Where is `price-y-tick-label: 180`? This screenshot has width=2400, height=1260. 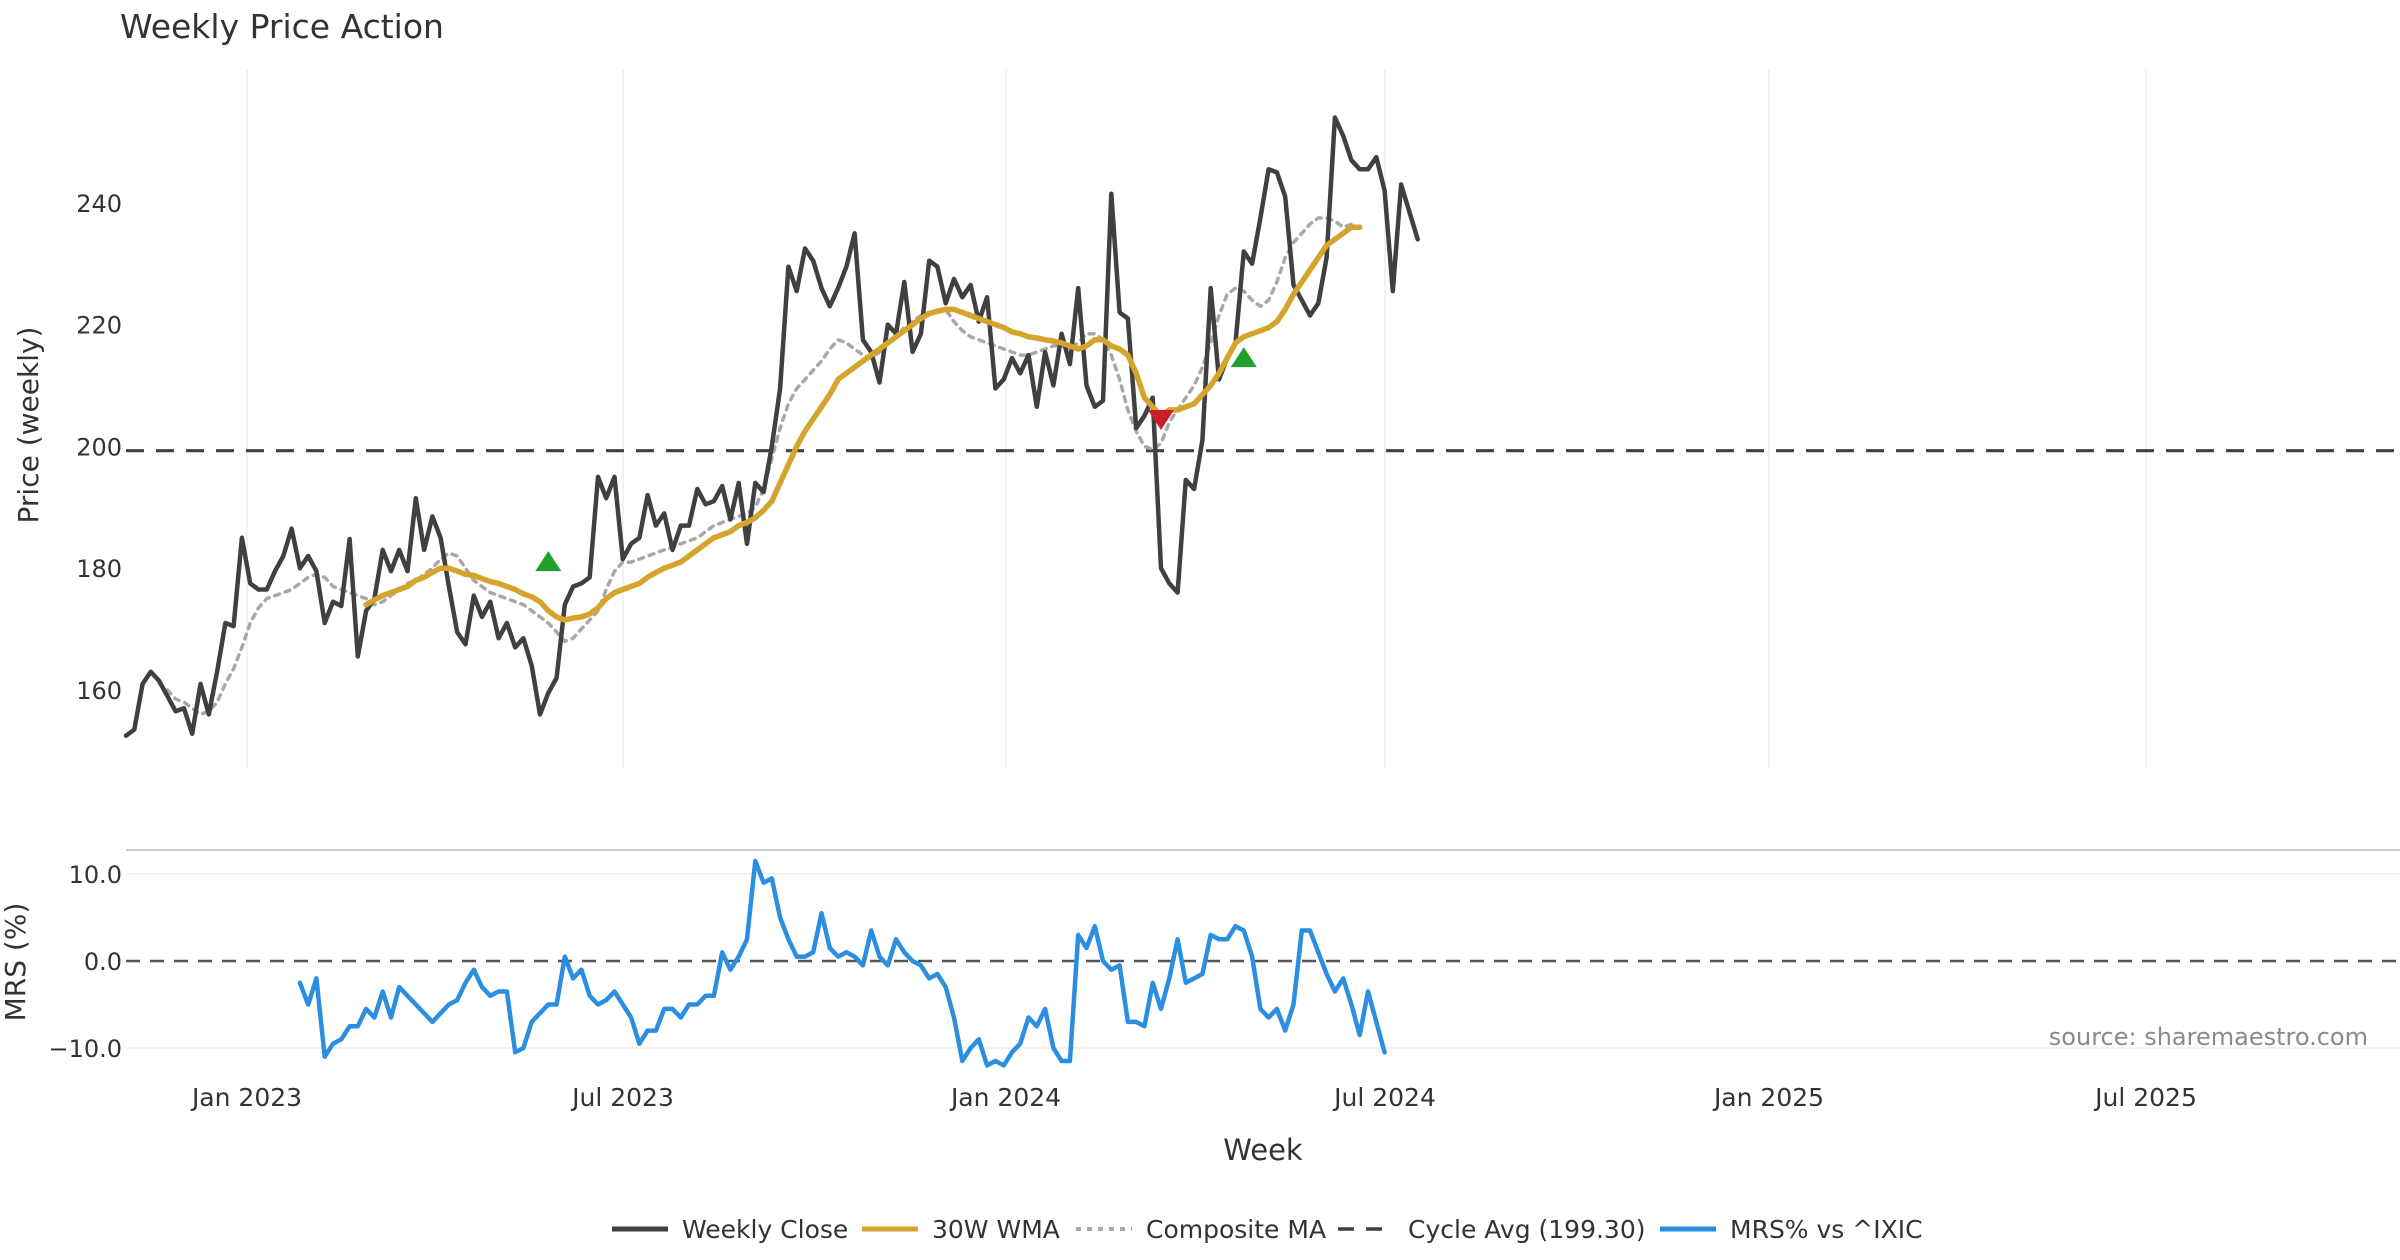 price-y-tick-label: 180 is located at coordinates (99, 569).